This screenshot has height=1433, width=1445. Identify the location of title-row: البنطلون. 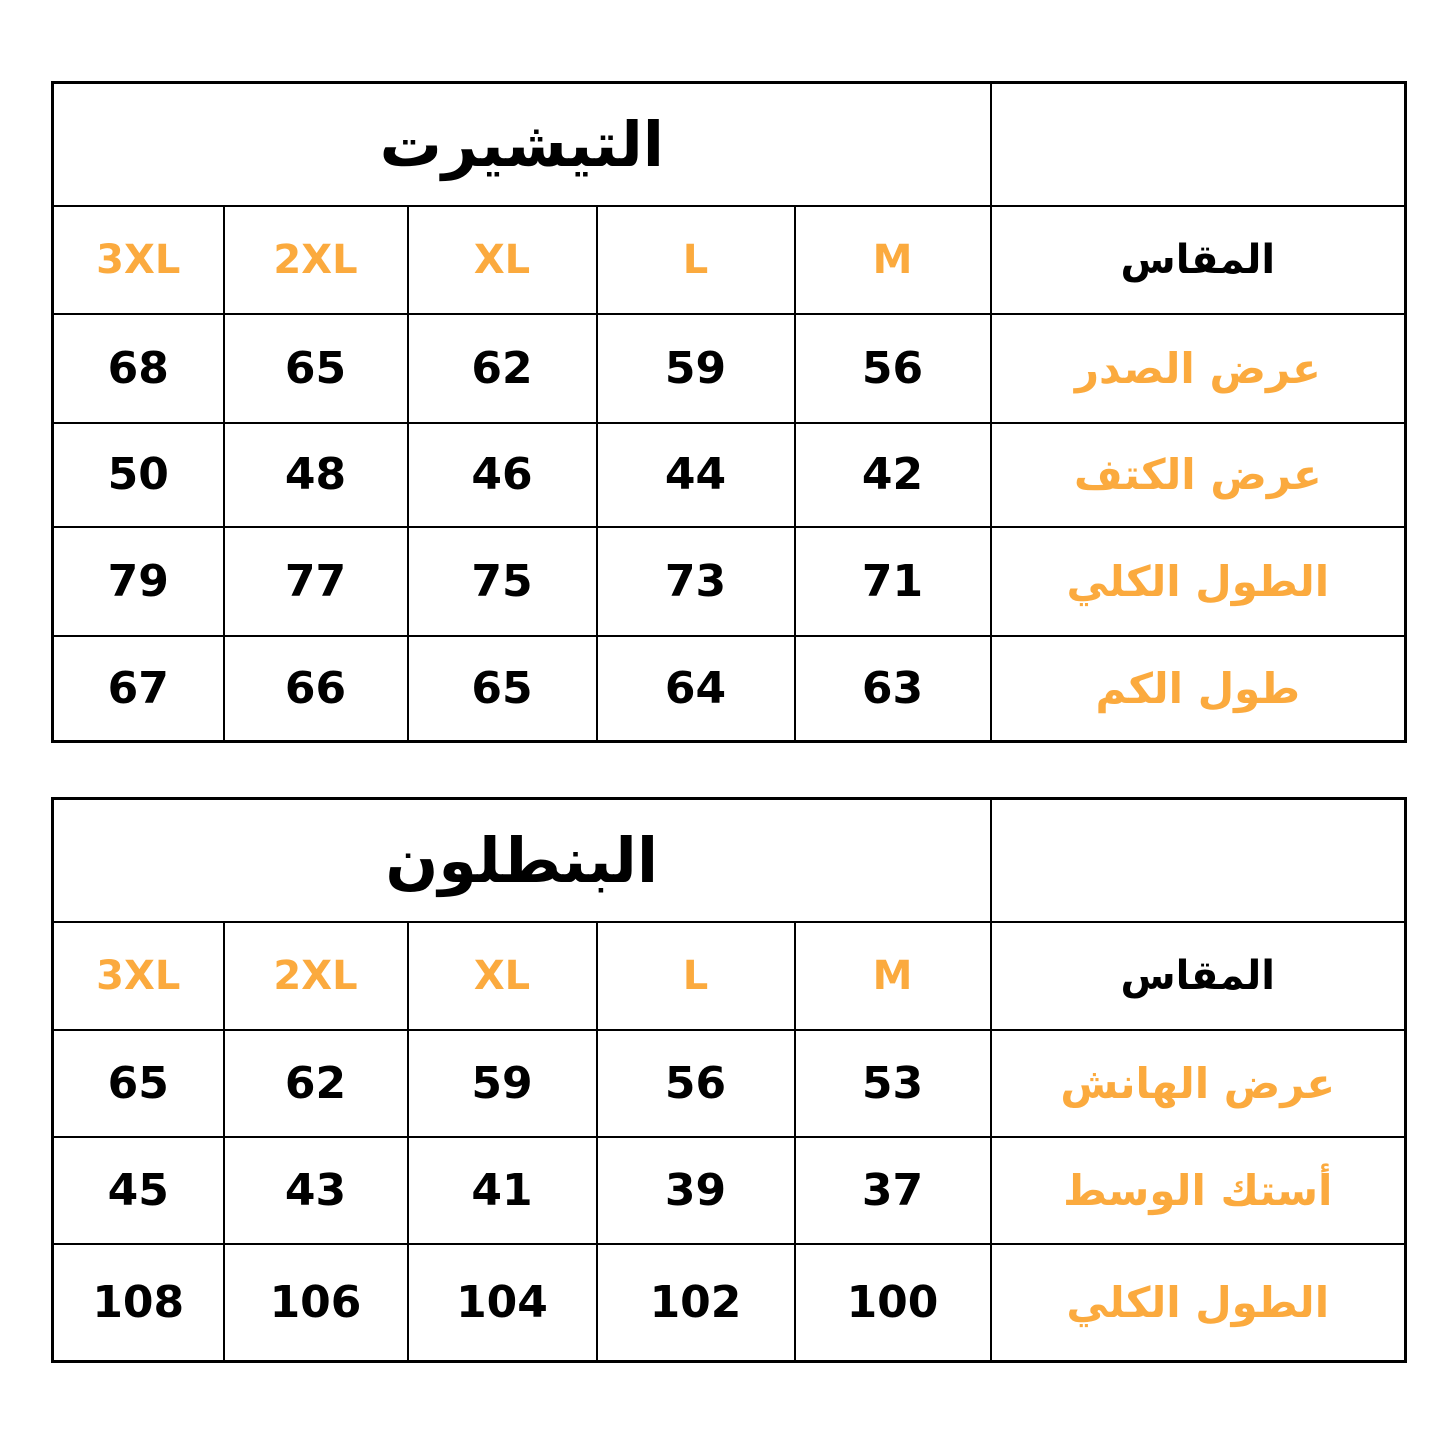
(729, 860).